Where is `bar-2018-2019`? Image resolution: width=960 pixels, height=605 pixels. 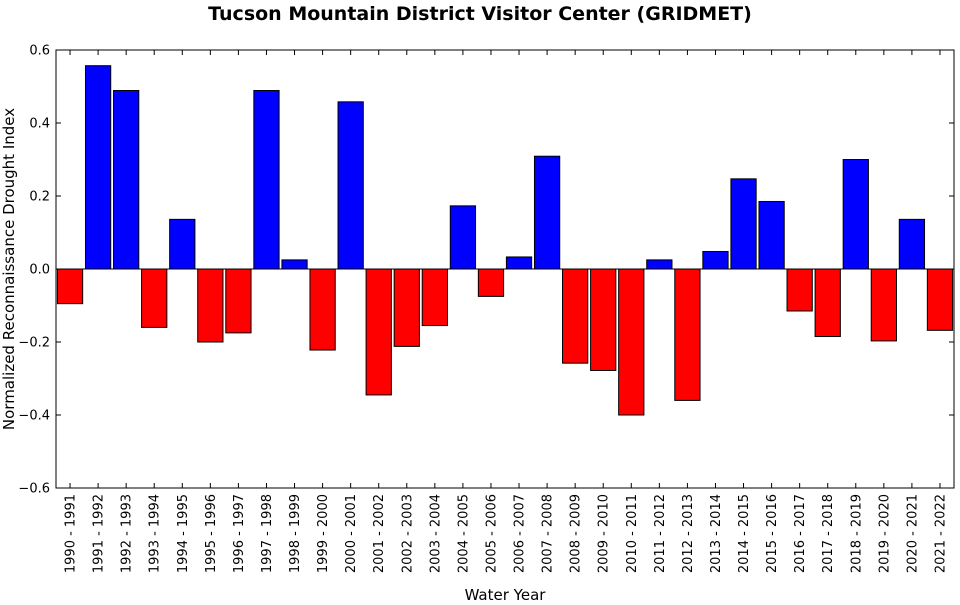
bar-2018-2019 is located at coordinates (855, 214).